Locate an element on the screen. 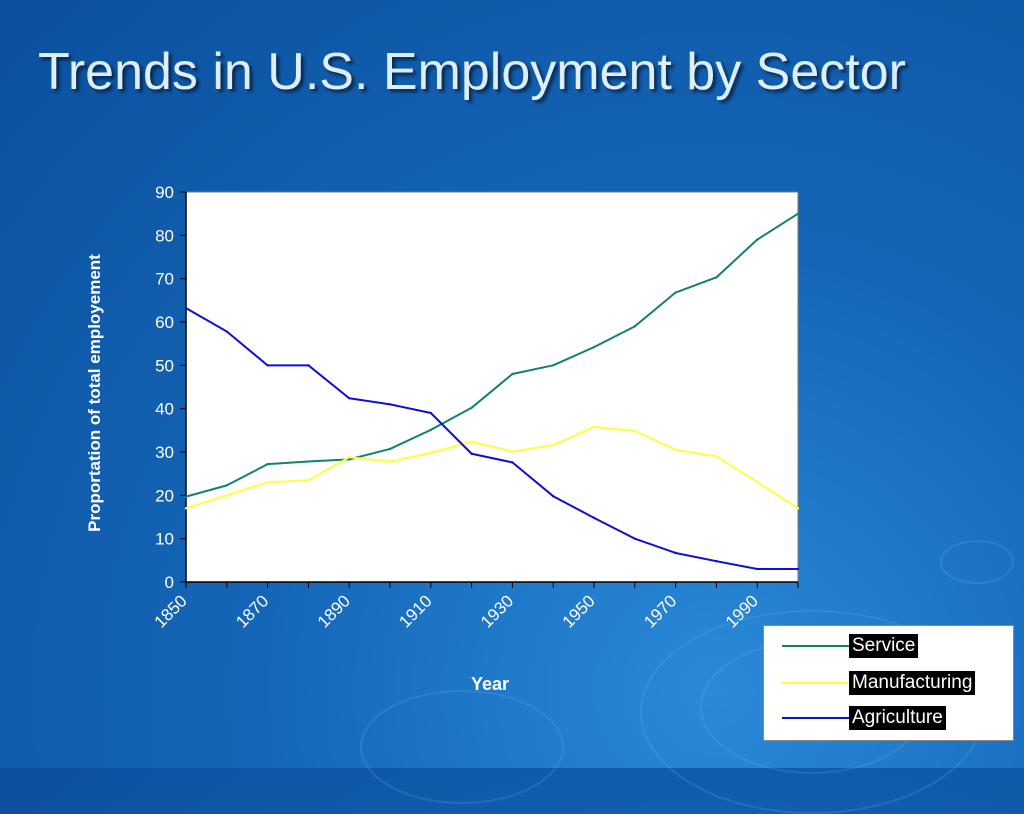  y-tick-label: 70 is located at coordinates (164, 279).